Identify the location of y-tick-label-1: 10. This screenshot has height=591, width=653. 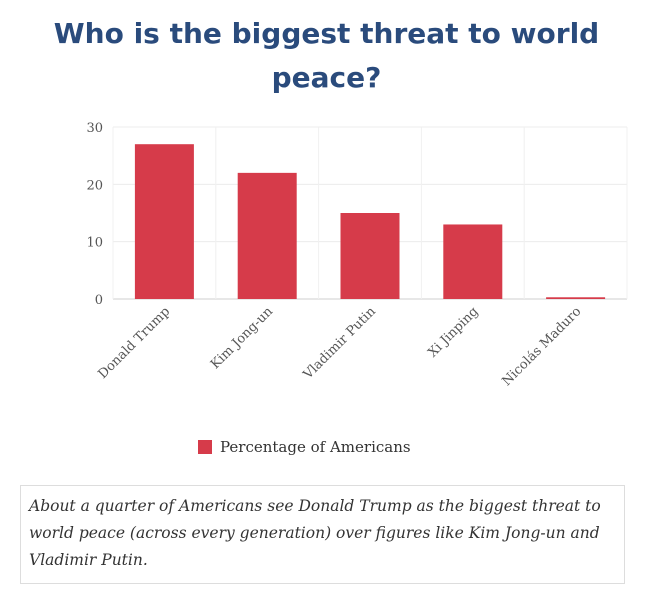
(94, 243).